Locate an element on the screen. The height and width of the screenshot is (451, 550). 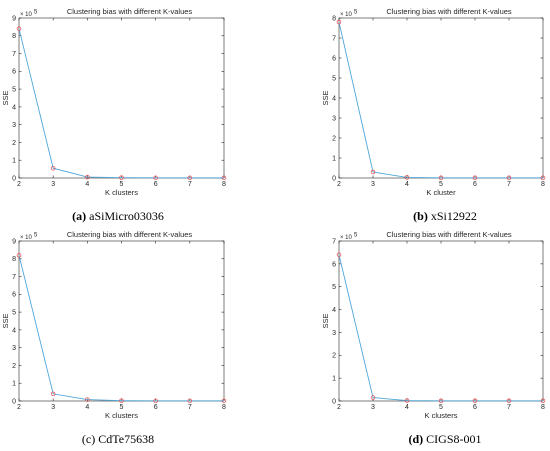
panel-caption-text: CdTe75638 is located at coordinates (124, 439).